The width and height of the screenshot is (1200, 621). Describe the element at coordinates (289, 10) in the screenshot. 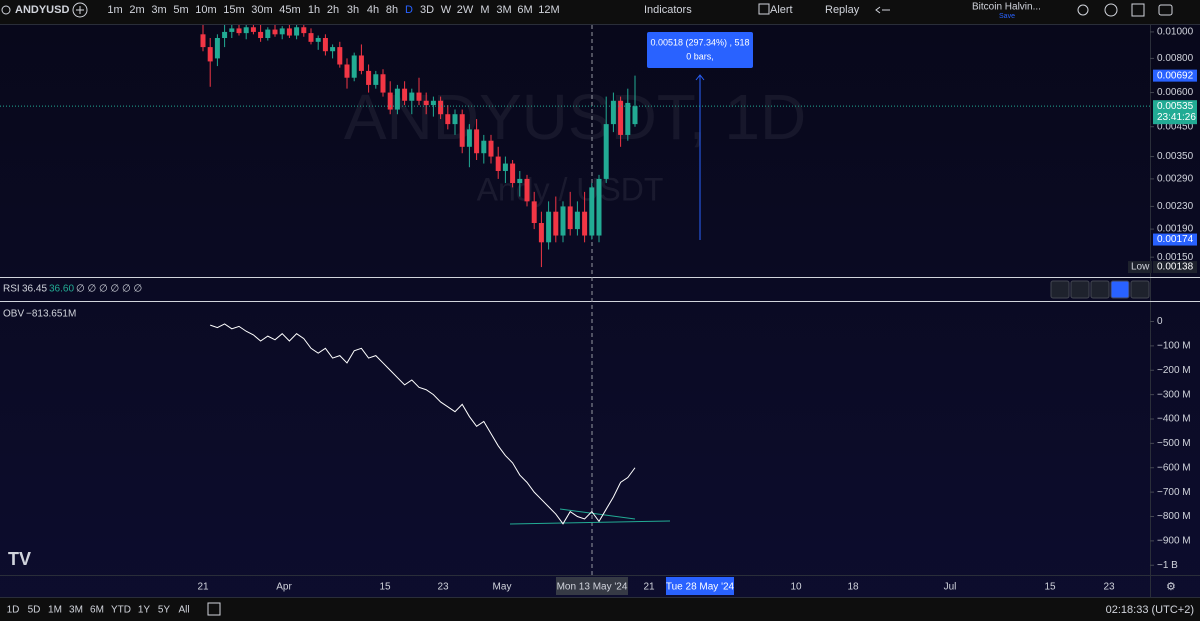

I see `interval-button: 45m` at that location.